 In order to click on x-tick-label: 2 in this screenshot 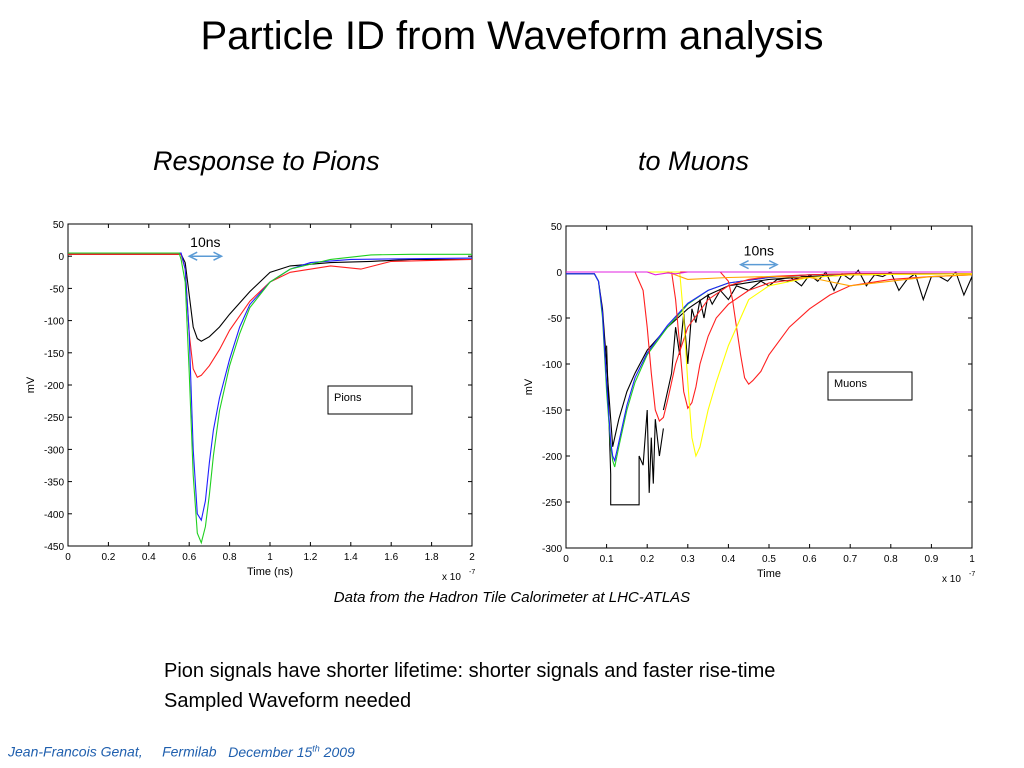, I will do `click(472, 557)`.